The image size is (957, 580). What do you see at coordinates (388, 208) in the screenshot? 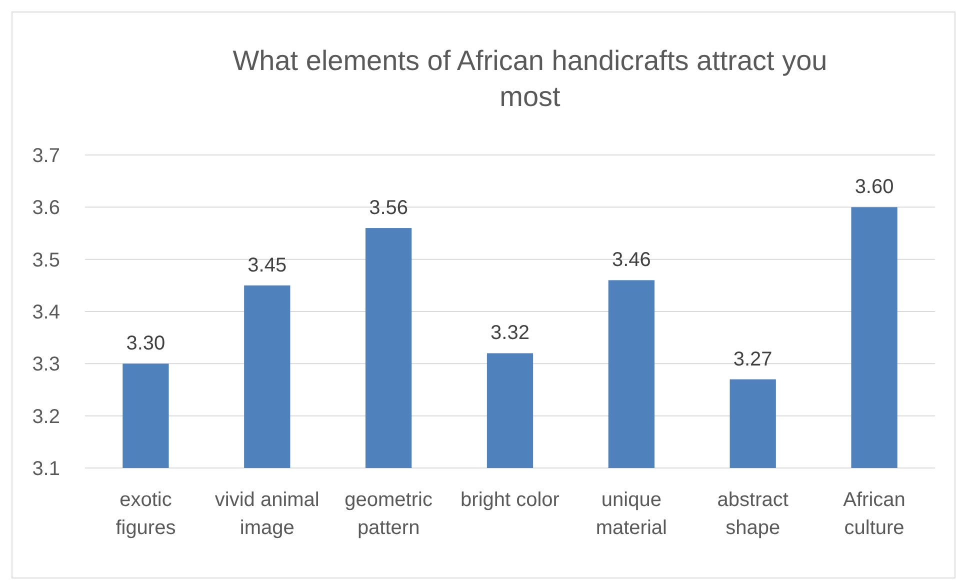
I see `data-label: 3.56` at bounding box center [388, 208].